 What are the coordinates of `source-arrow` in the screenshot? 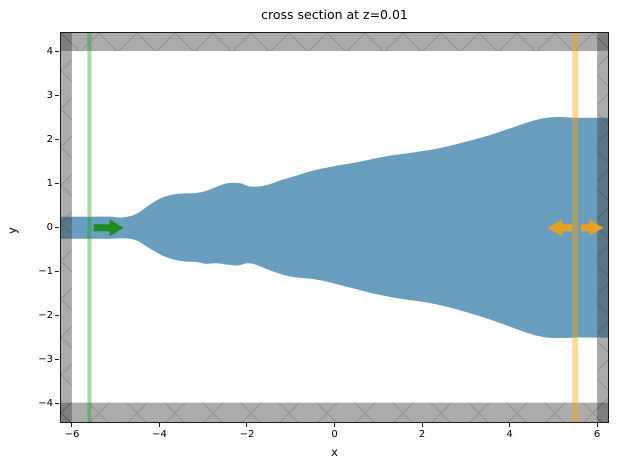 It's located at (108, 228).